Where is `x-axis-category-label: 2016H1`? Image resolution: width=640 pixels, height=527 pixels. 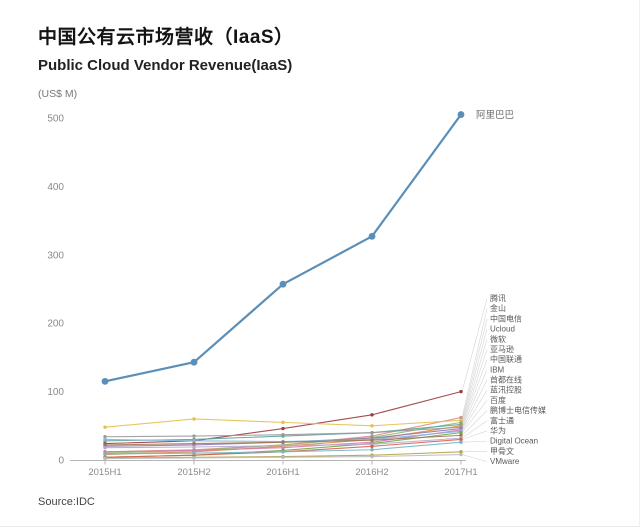
x-axis-category-label: 2016H1 is located at coordinates (282, 472).